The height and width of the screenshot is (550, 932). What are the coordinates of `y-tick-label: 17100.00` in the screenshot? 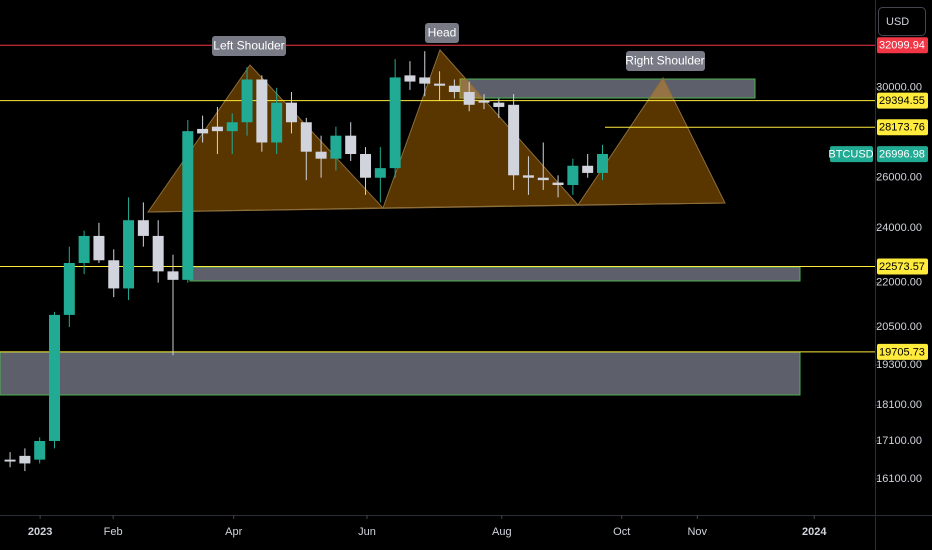 It's located at (899, 441).